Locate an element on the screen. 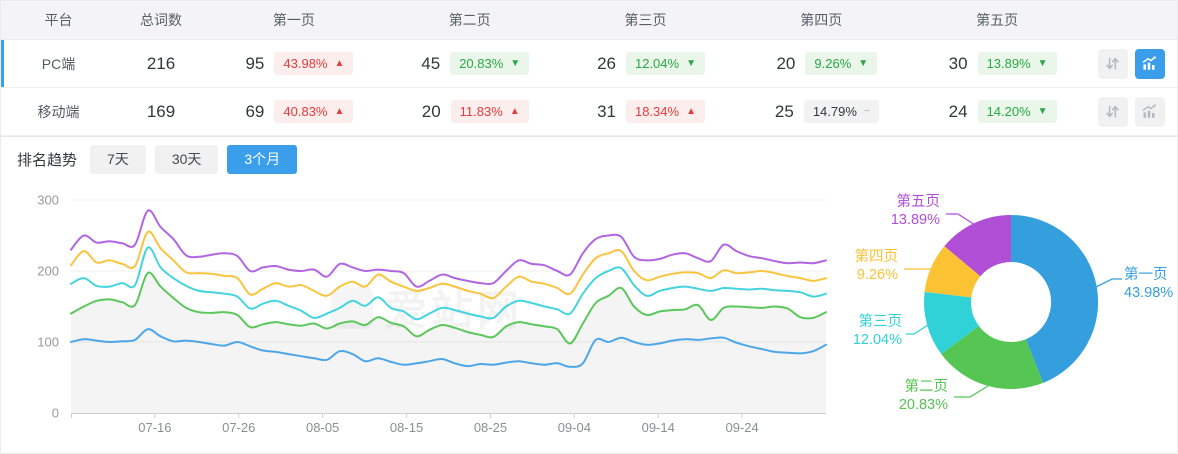  page4-count: 25 is located at coordinates (784, 111).